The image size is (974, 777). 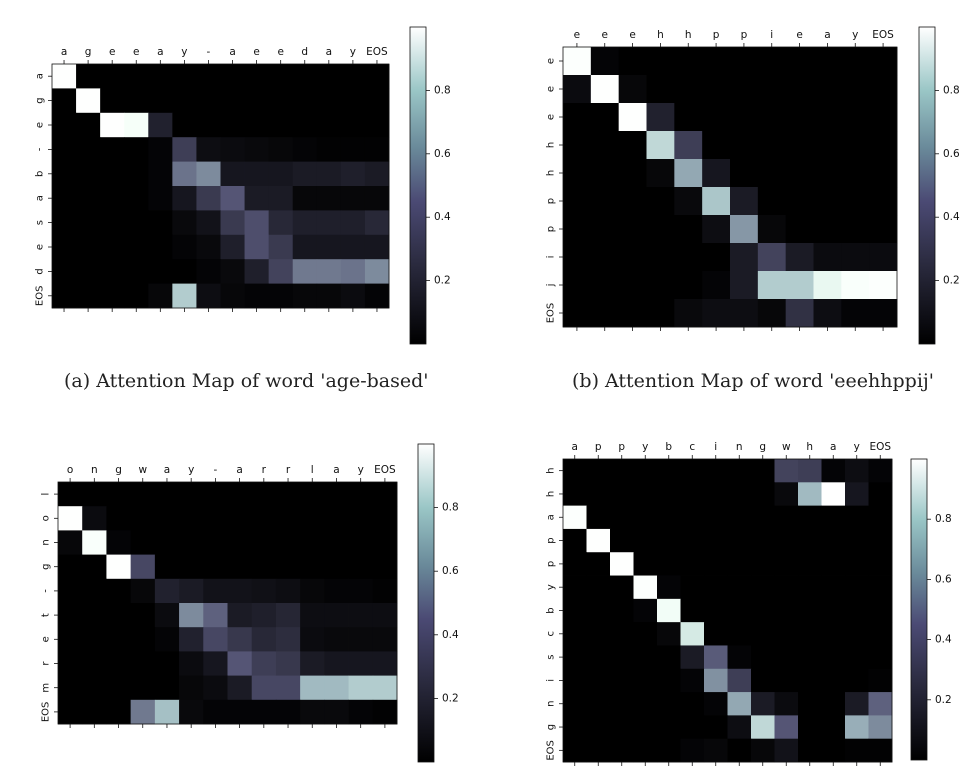 I want to click on y-tick-label: e, so click(x=40, y=125).